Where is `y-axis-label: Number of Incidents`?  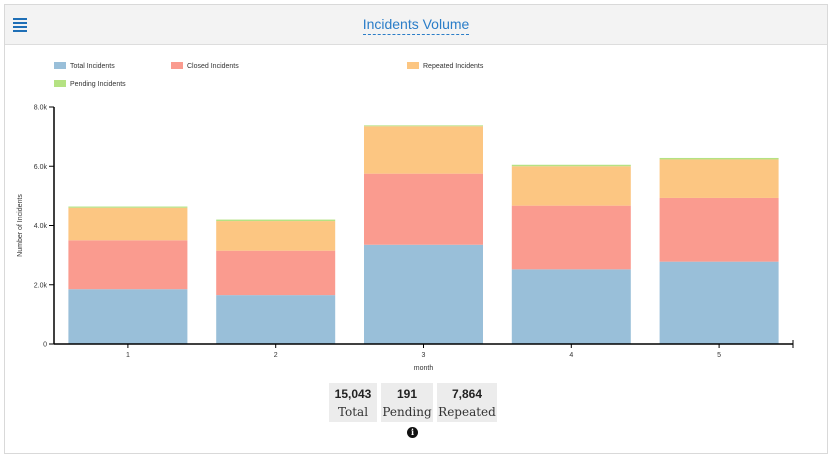 y-axis-label: Number of Incidents is located at coordinates (20, 225).